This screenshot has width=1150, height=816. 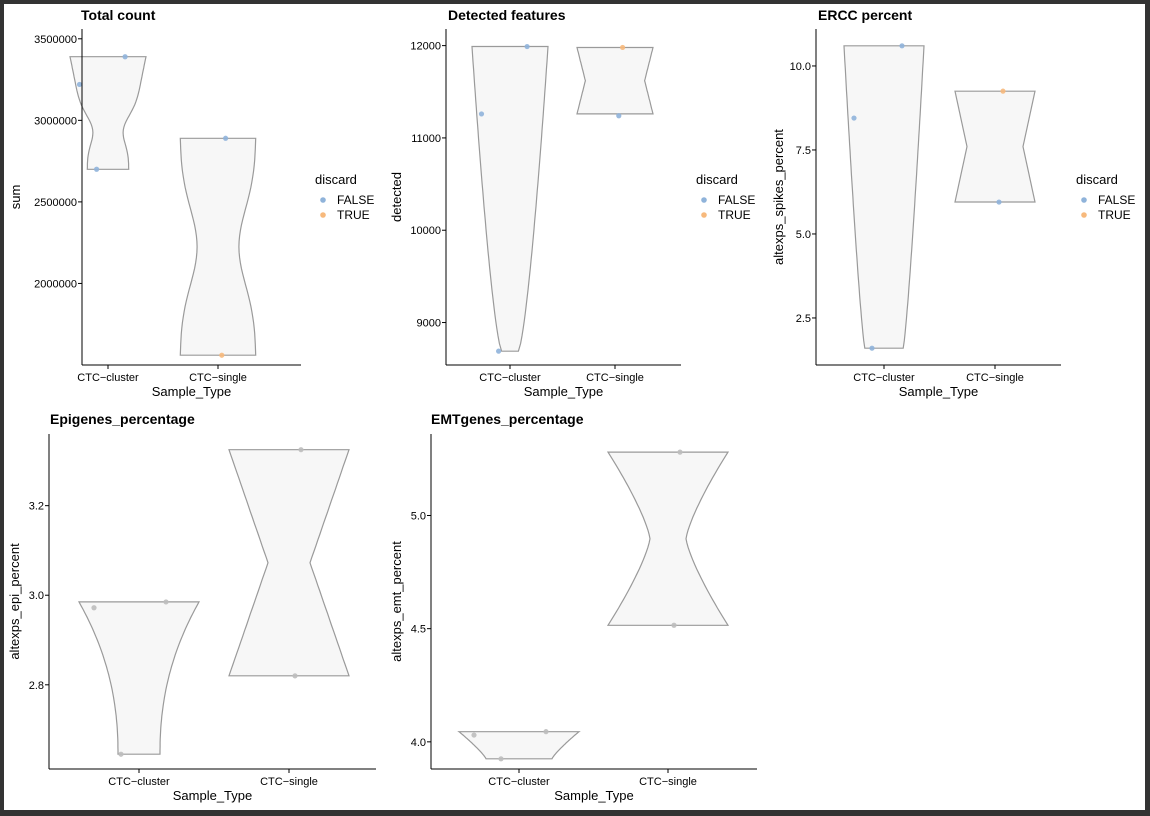 What do you see at coordinates (396, 197) in the screenshot?
I see `y-axis-label: detected` at bounding box center [396, 197].